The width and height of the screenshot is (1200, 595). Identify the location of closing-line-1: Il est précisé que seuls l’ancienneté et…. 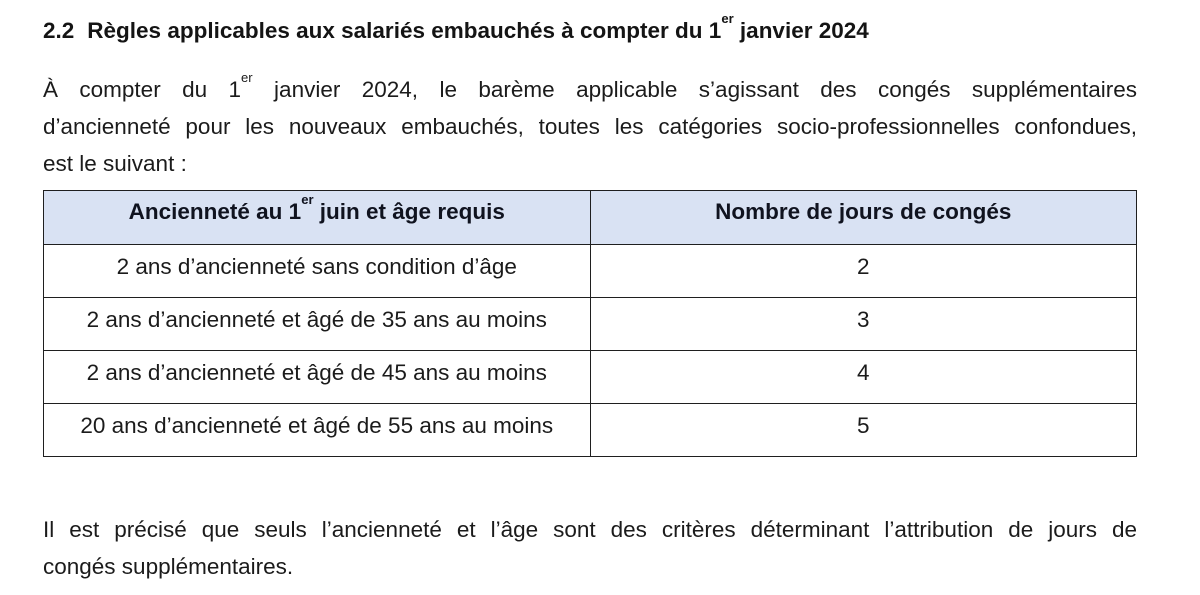
(590, 529).